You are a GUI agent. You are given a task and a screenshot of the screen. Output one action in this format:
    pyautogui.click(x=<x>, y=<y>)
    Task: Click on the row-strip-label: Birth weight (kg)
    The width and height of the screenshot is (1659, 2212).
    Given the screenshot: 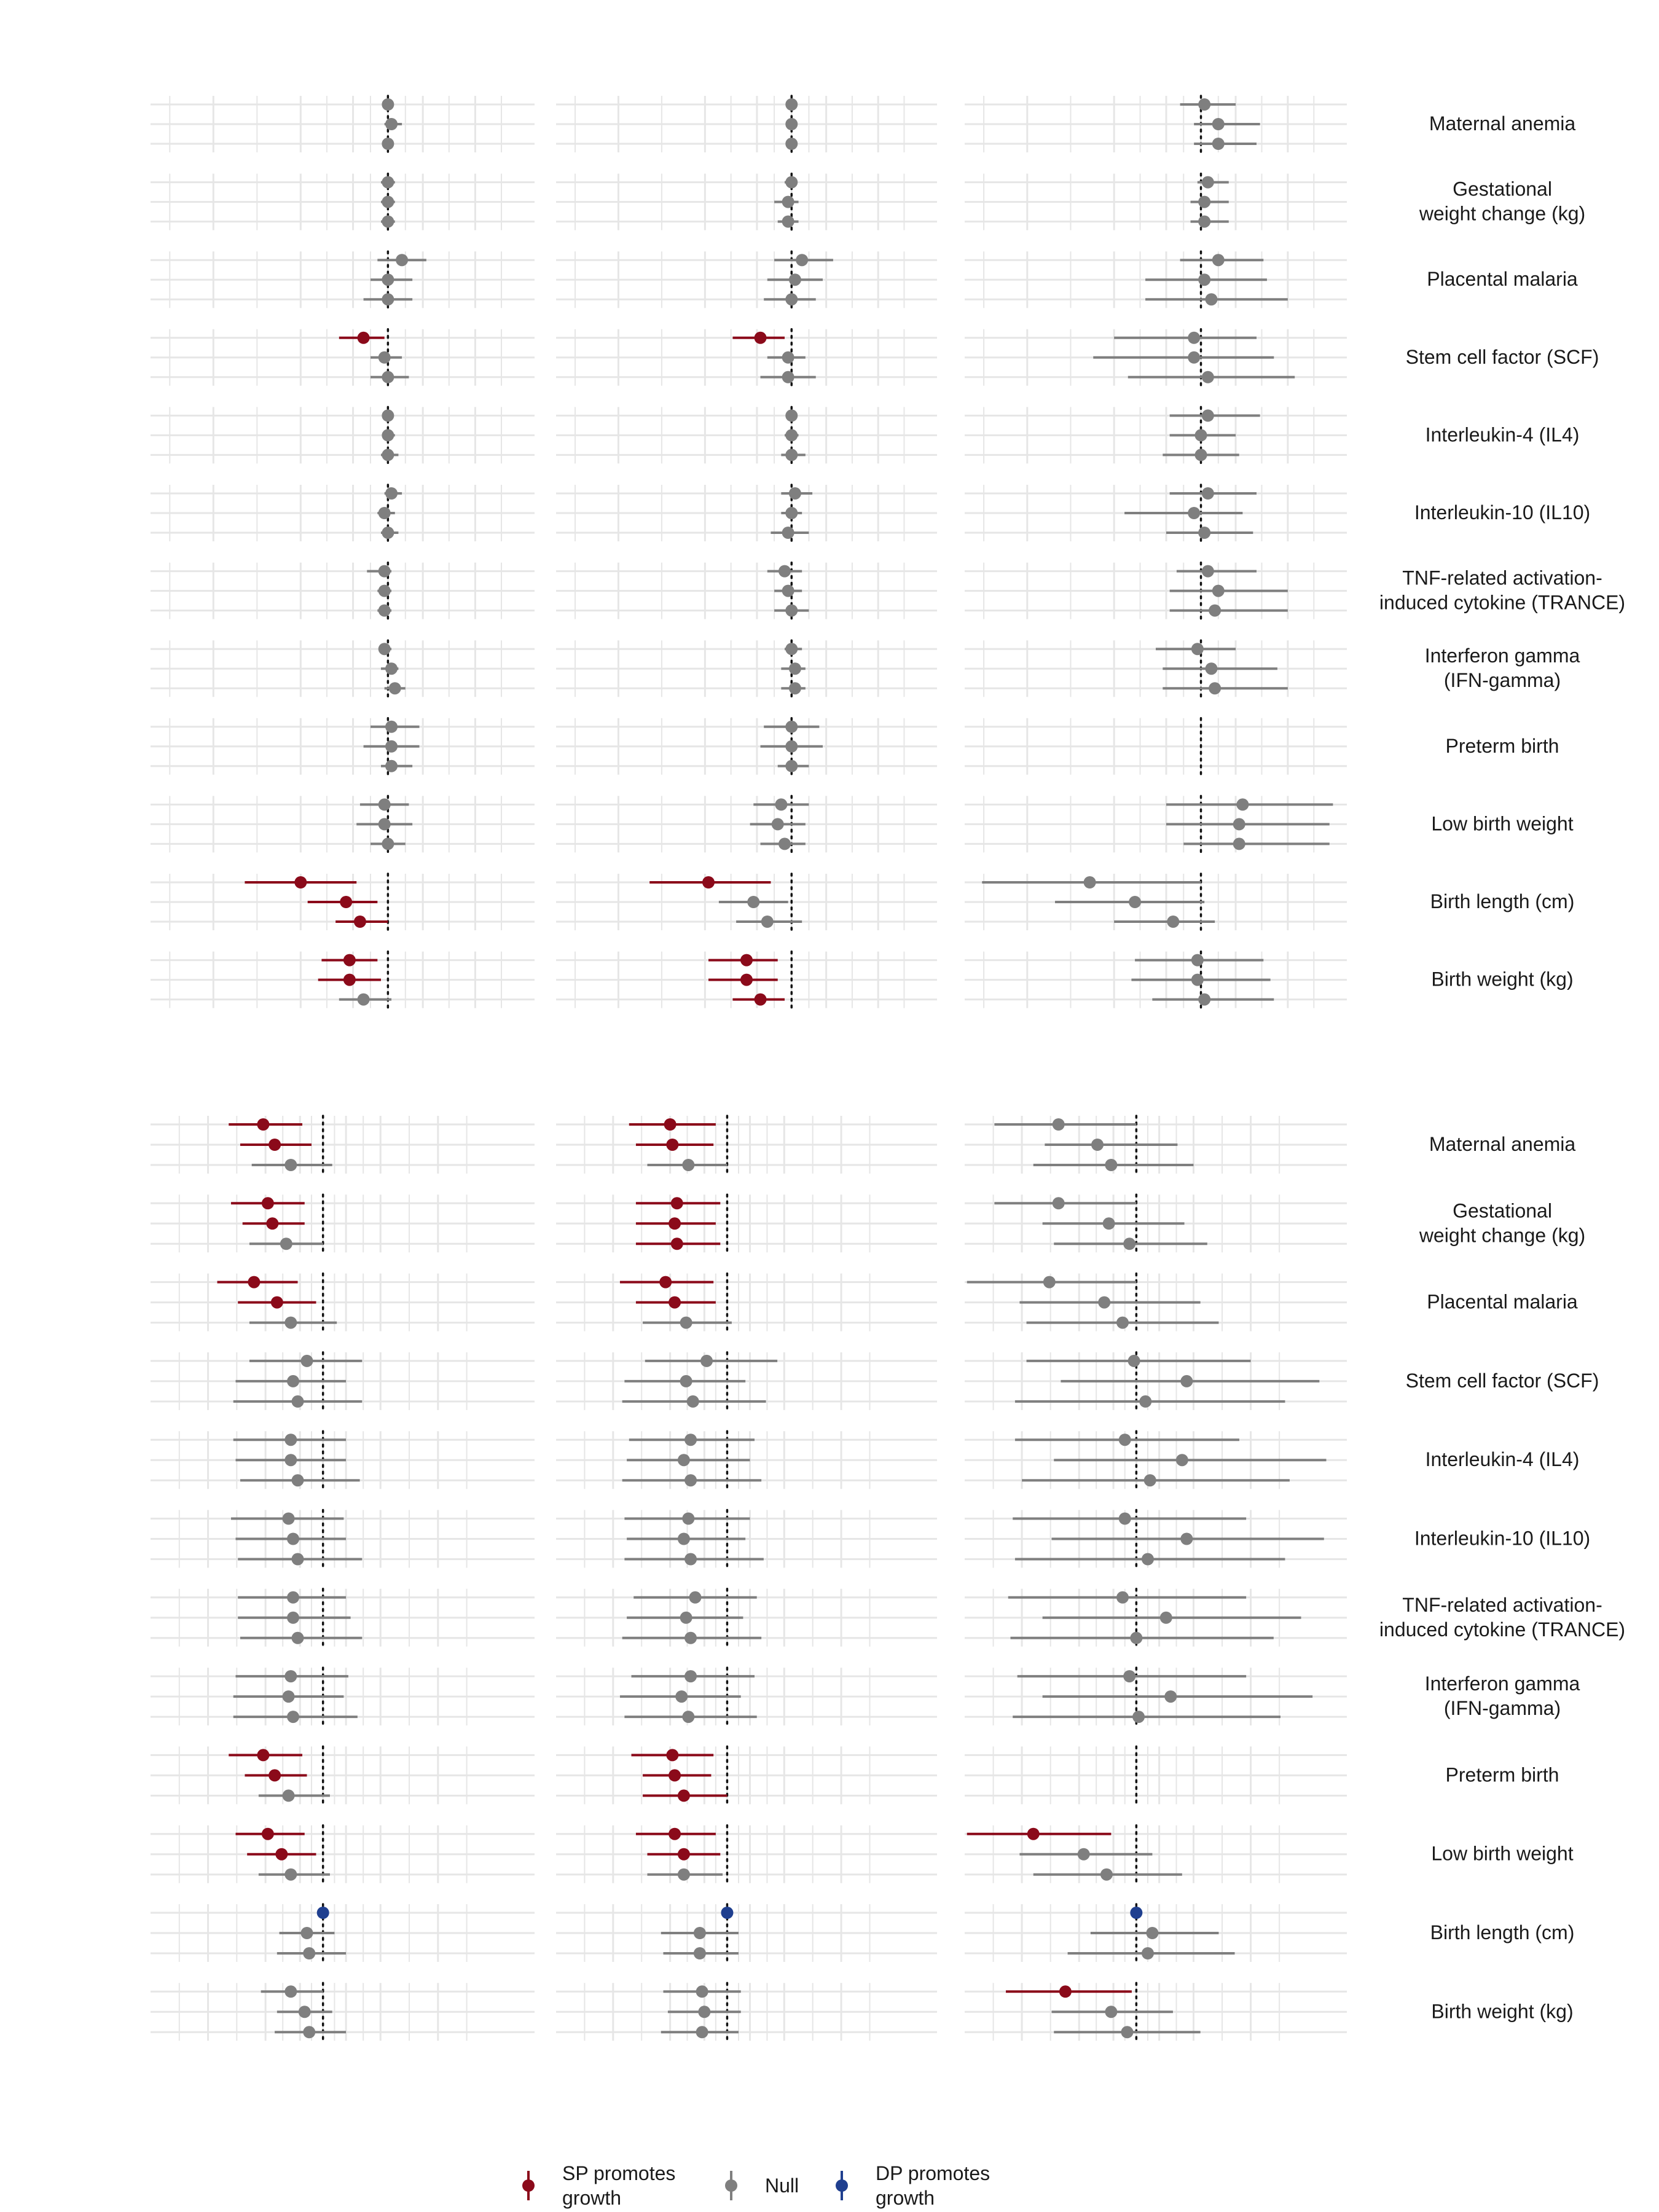 What is the action you would take?
    pyautogui.click(x=1502, y=2011)
    